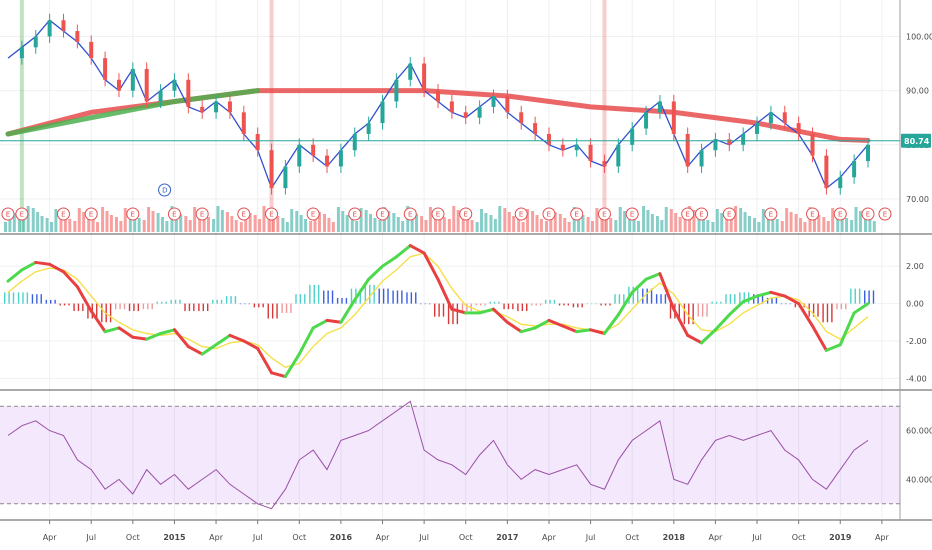 This screenshot has width=932, height=550. I want to click on rsi-tick-label: 60.0000, so click(919, 431).